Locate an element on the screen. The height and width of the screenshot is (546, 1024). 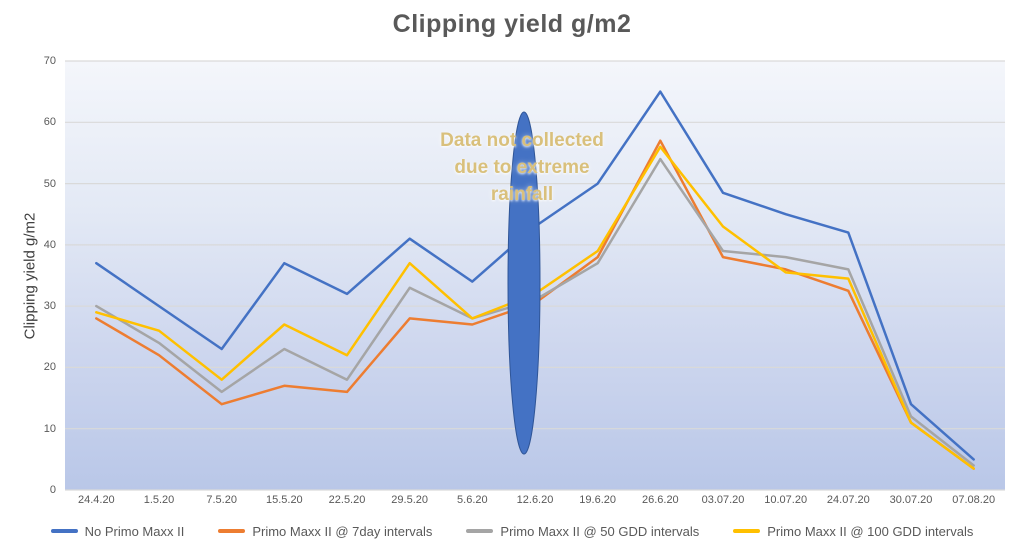
y-tick-label-30: 30 is located at coordinates (49, 306).